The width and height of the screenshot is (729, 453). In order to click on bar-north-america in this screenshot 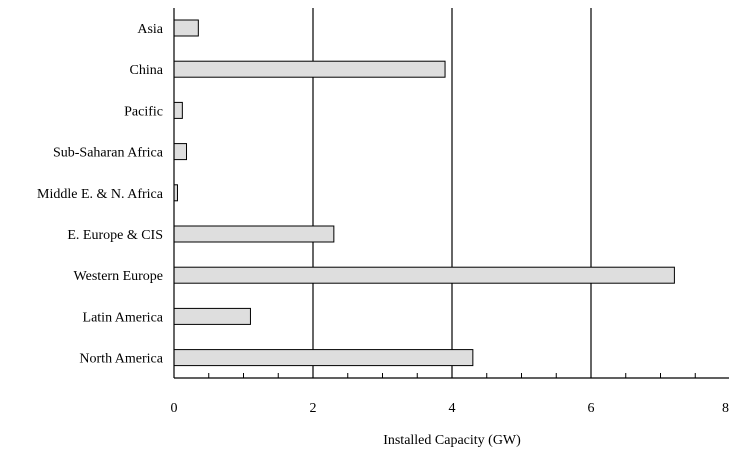, I will do `click(323, 358)`.